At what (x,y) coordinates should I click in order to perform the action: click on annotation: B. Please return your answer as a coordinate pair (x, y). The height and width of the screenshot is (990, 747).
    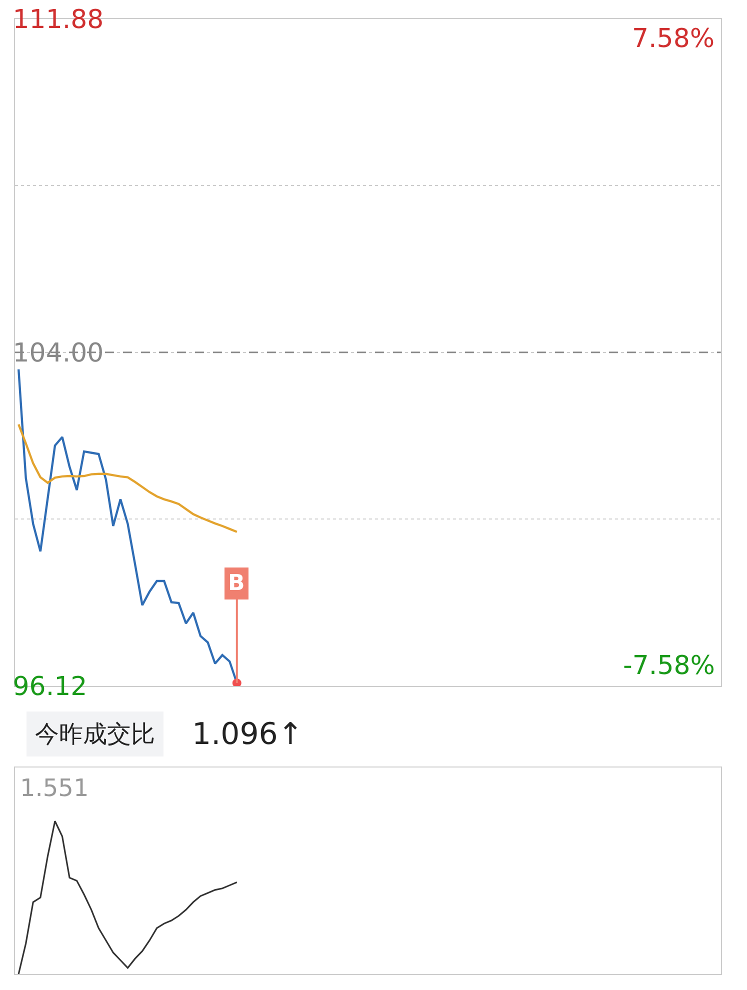
    Looking at the image, I should click on (236, 583).